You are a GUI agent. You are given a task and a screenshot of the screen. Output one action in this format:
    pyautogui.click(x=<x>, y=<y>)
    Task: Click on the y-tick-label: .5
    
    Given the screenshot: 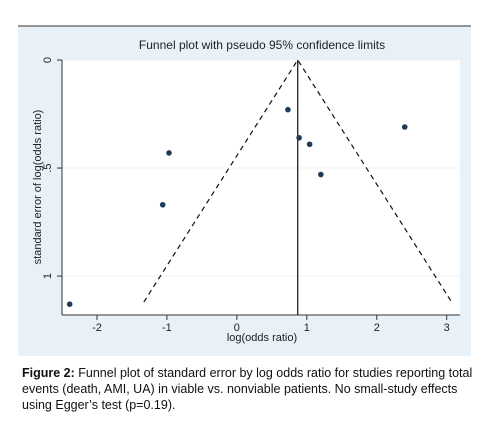 What is the action you would take?
    pyautogui.click(x=48, y=167)
    